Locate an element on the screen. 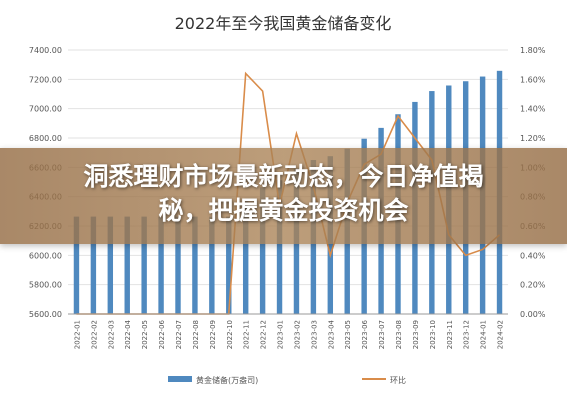  x-tick-label: 2022-04 is located at coordinates (128, 334).